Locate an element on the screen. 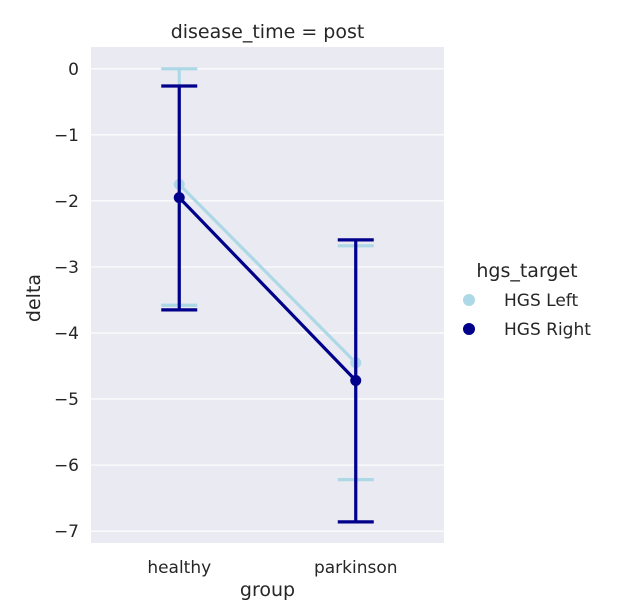 This screenshot has width=623, height=600. legend-label-hgs-left: HGS Left is located at coordinates (541, 301).